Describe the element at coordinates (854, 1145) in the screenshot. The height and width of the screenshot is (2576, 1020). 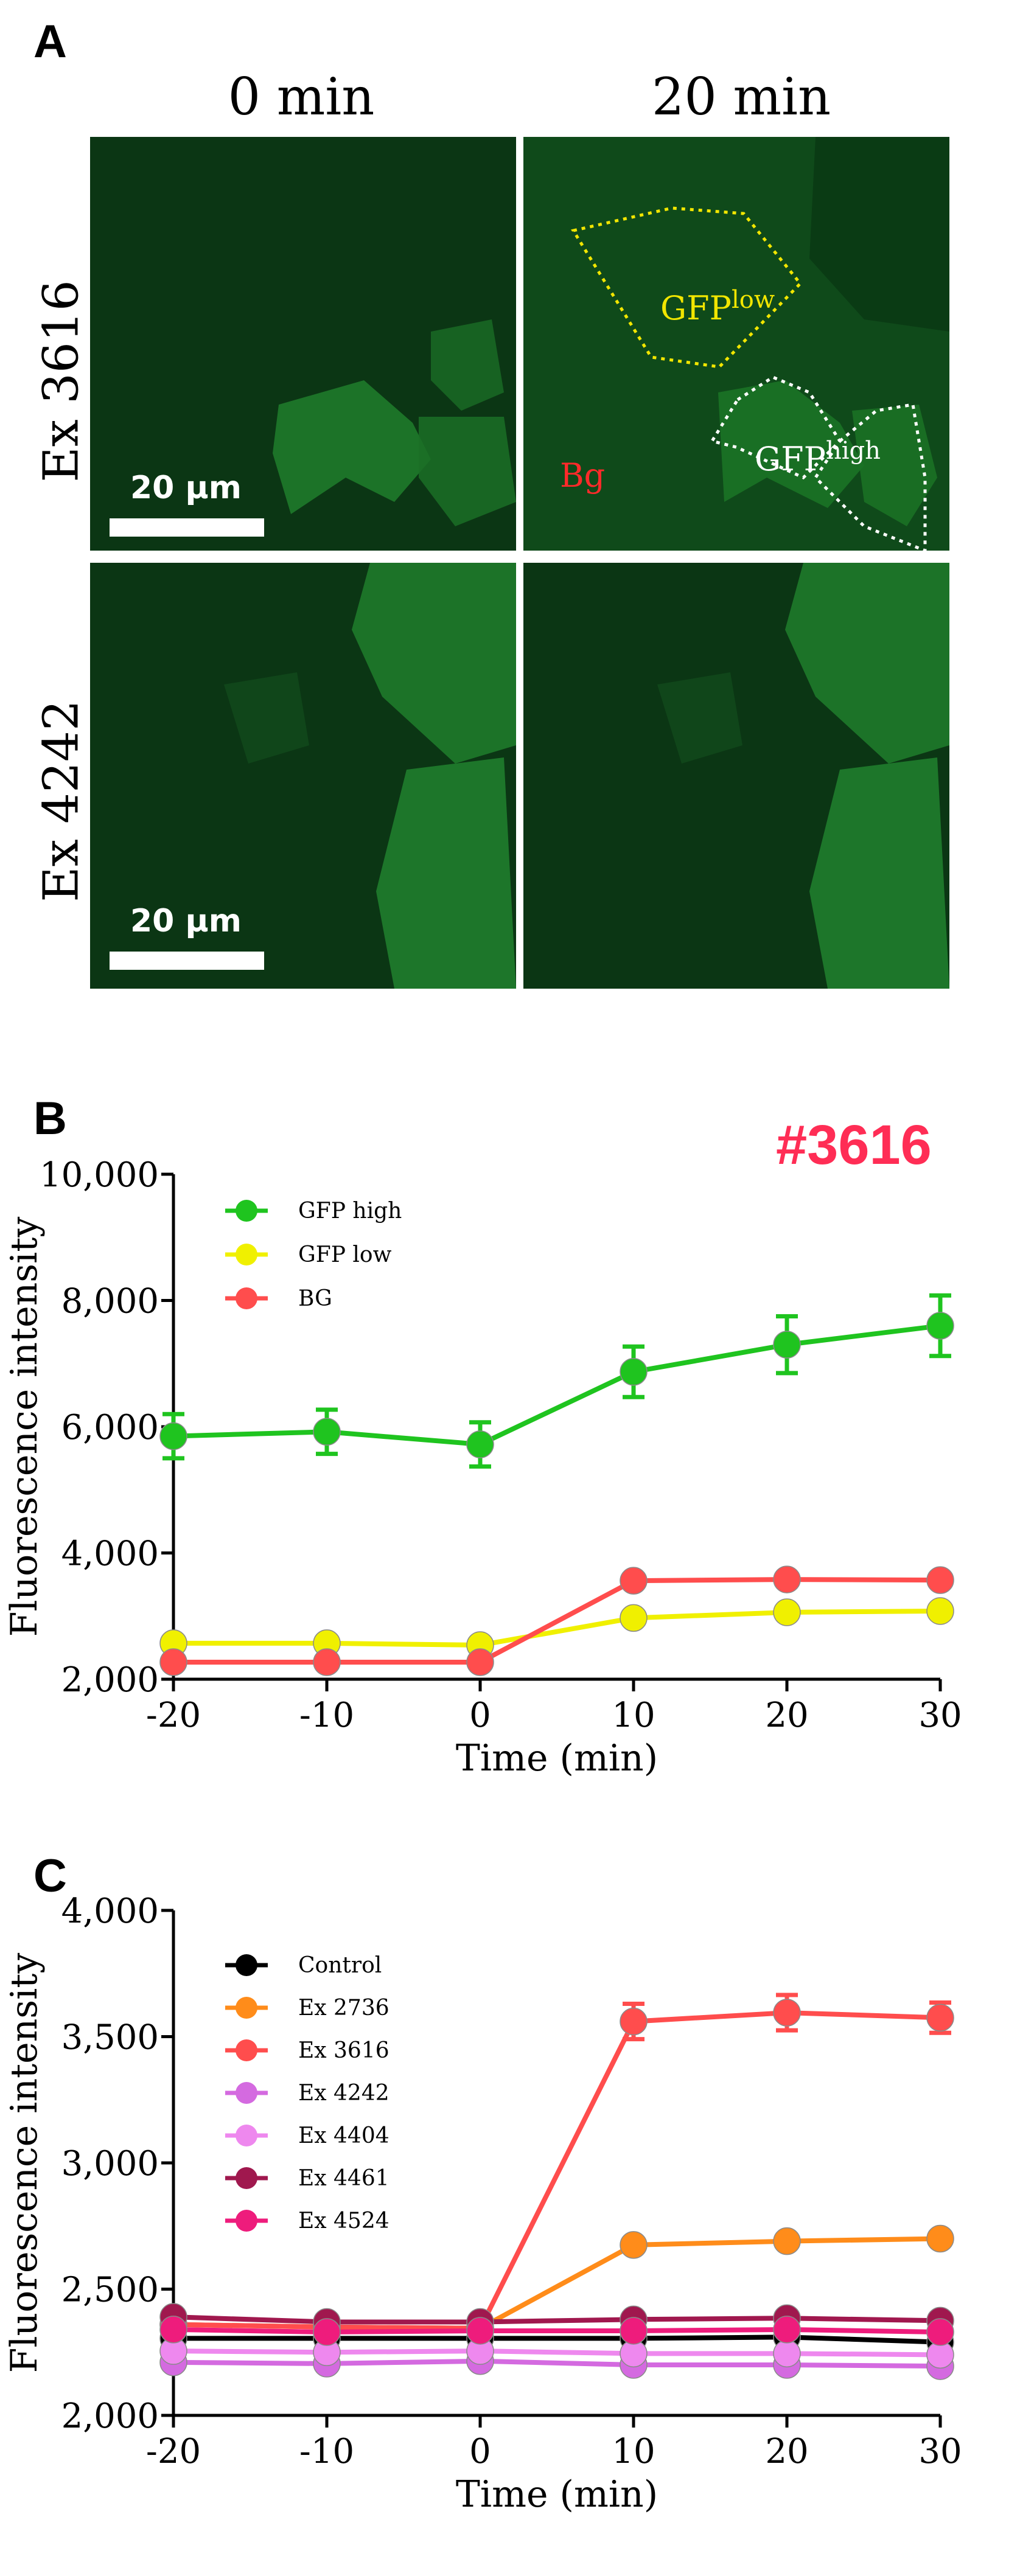
I see `construct-tag: #3616` at that location.